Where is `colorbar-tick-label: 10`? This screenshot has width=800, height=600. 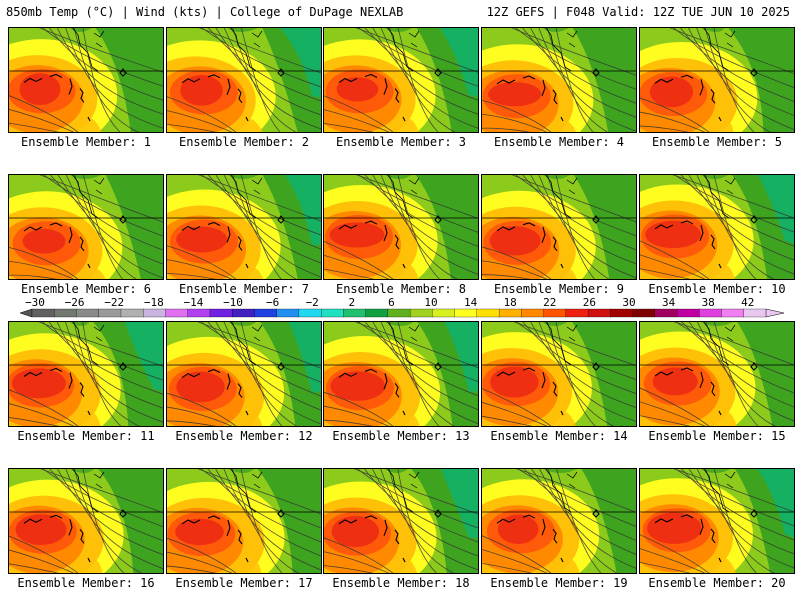
colorbar-tick-label: 10 is located at coordinates (430, 302).